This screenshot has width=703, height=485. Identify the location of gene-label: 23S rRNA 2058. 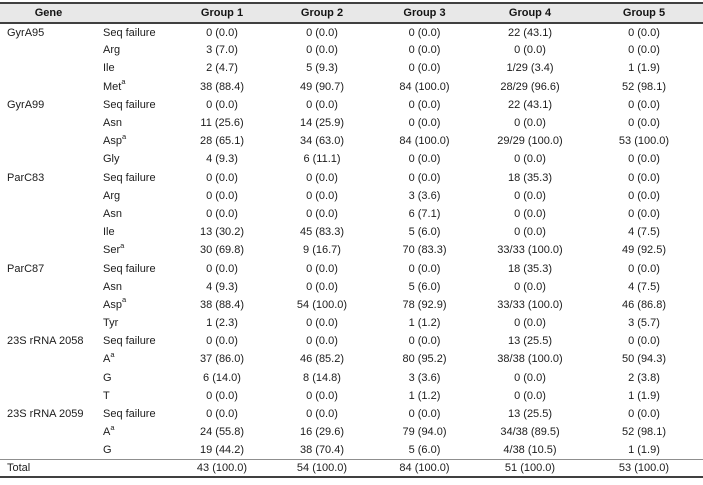
(45, 341).